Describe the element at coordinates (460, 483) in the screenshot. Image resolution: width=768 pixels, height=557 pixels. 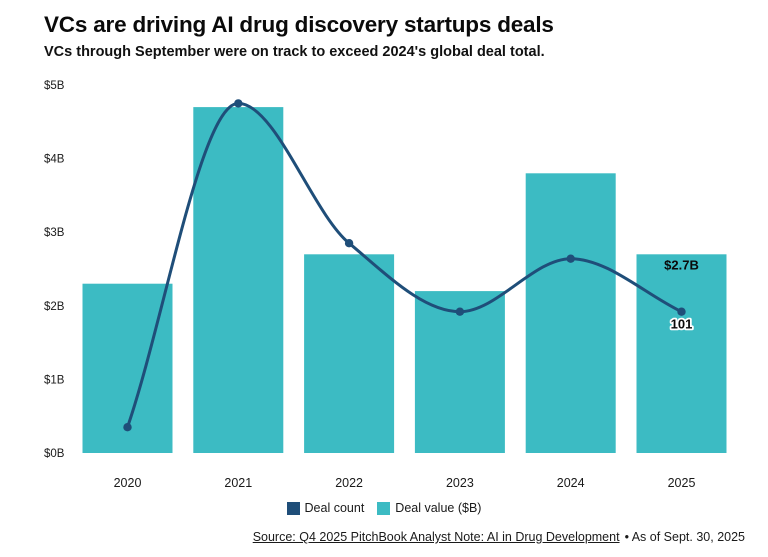
I see `x-tick-2023: 2023` at that location.